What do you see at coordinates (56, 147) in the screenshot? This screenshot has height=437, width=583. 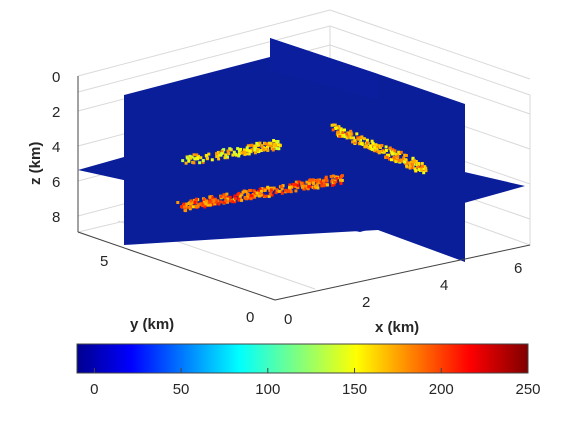 I see `z-ticks: 0 2 4 6 8` at bounding box center [56, 147].